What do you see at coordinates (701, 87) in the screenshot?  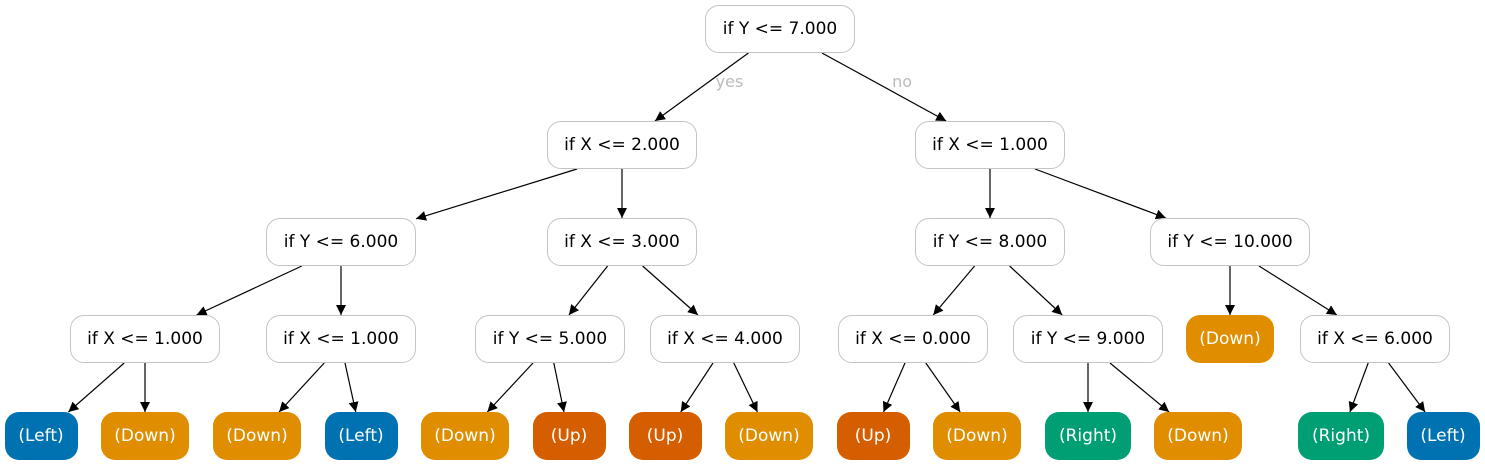 I see `edge-n0-n1` at bounding box center [701, 87].